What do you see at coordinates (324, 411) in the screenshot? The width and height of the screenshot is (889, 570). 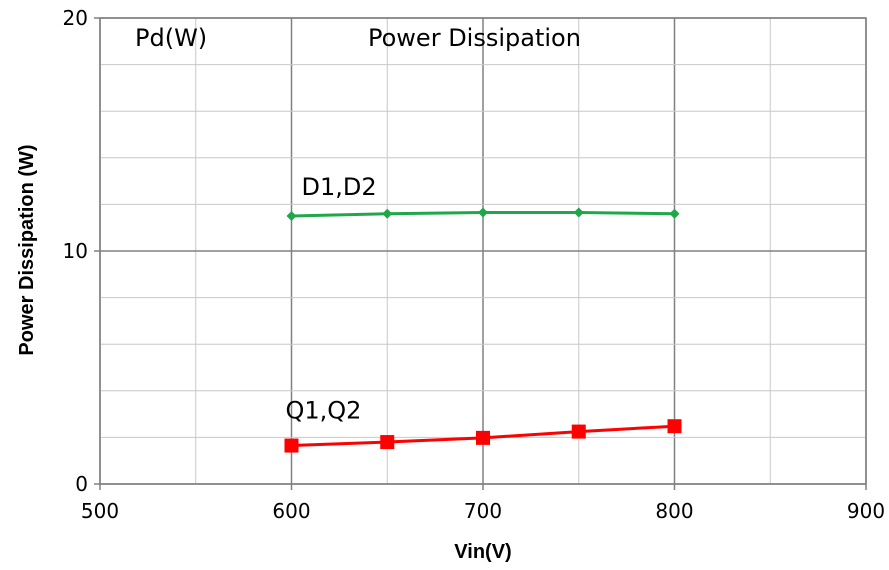 I see `series-label: Q1,Q2` at bounding box center [324, 411].